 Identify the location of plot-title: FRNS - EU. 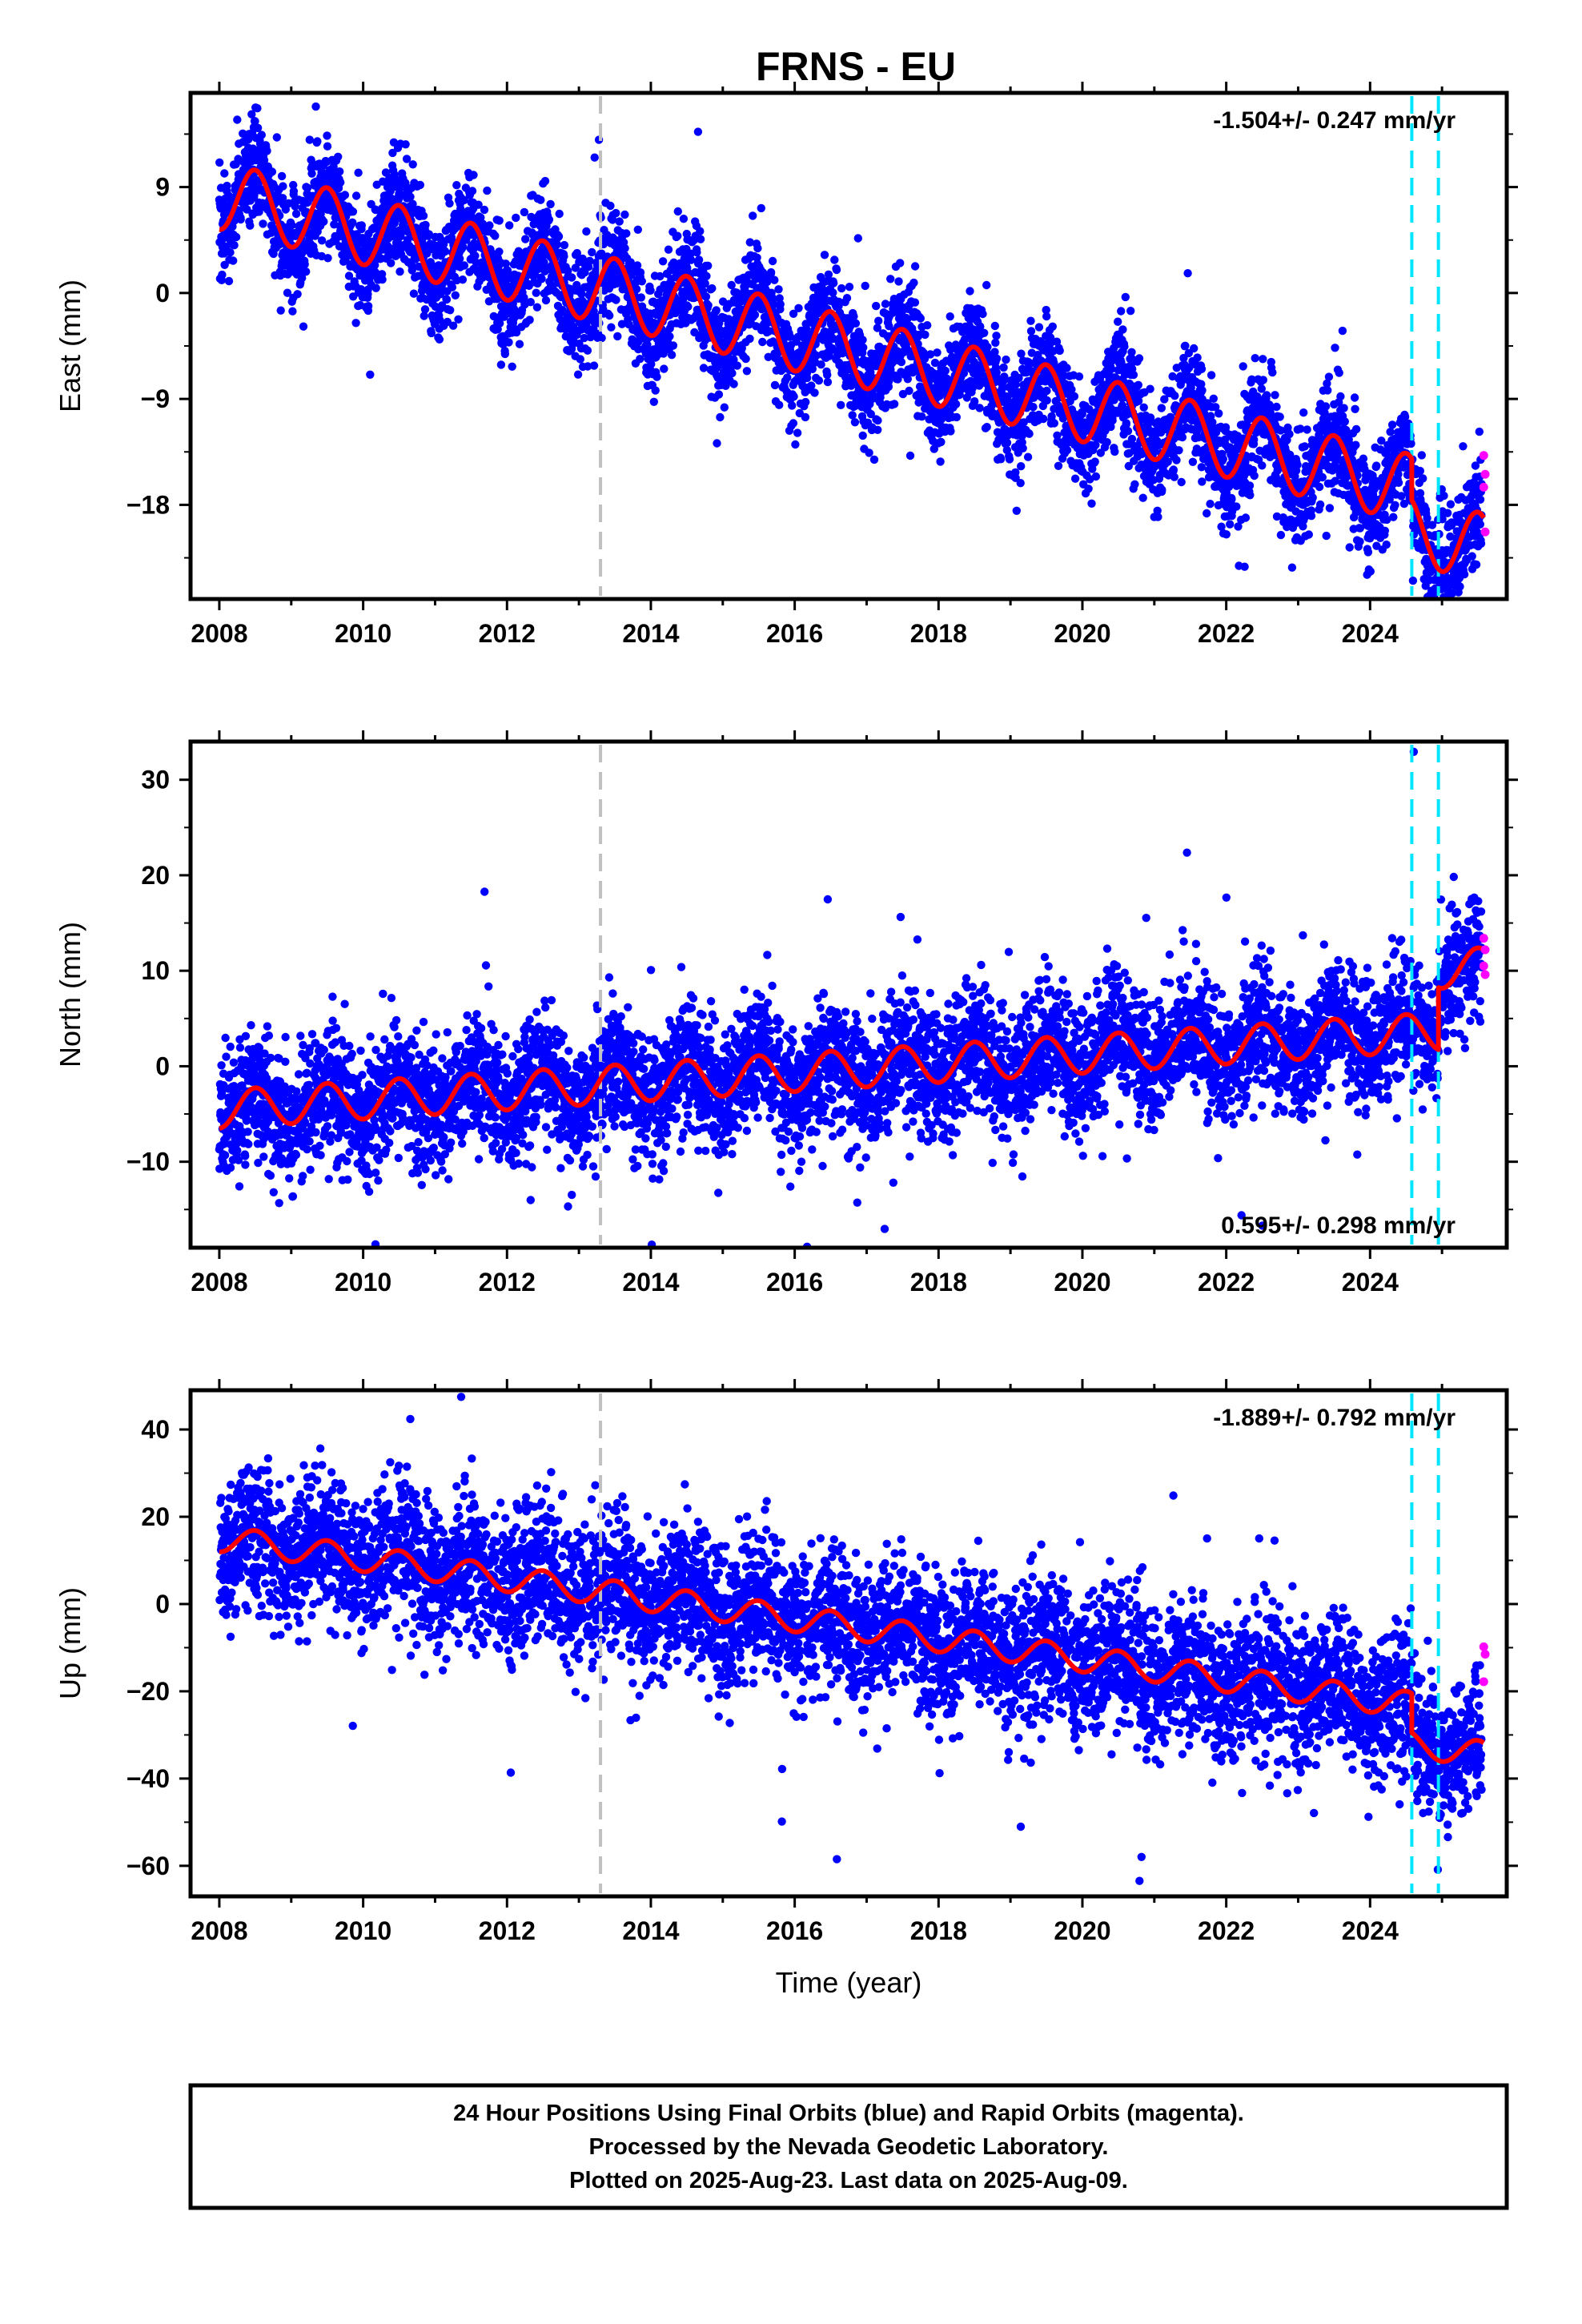
(856, 66).